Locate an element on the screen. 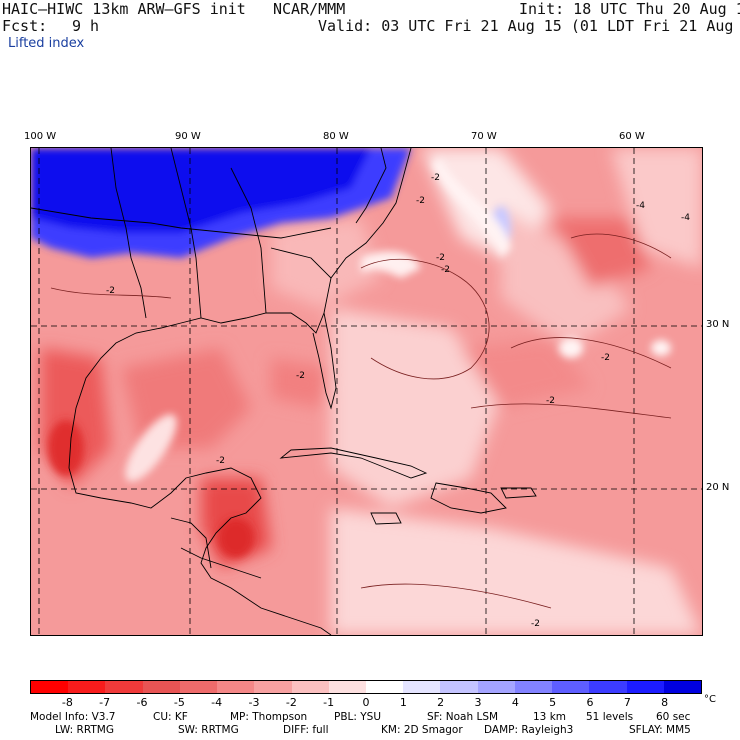  model-info-item: KM: 2D Smagor is located at coordinates (422, 730).